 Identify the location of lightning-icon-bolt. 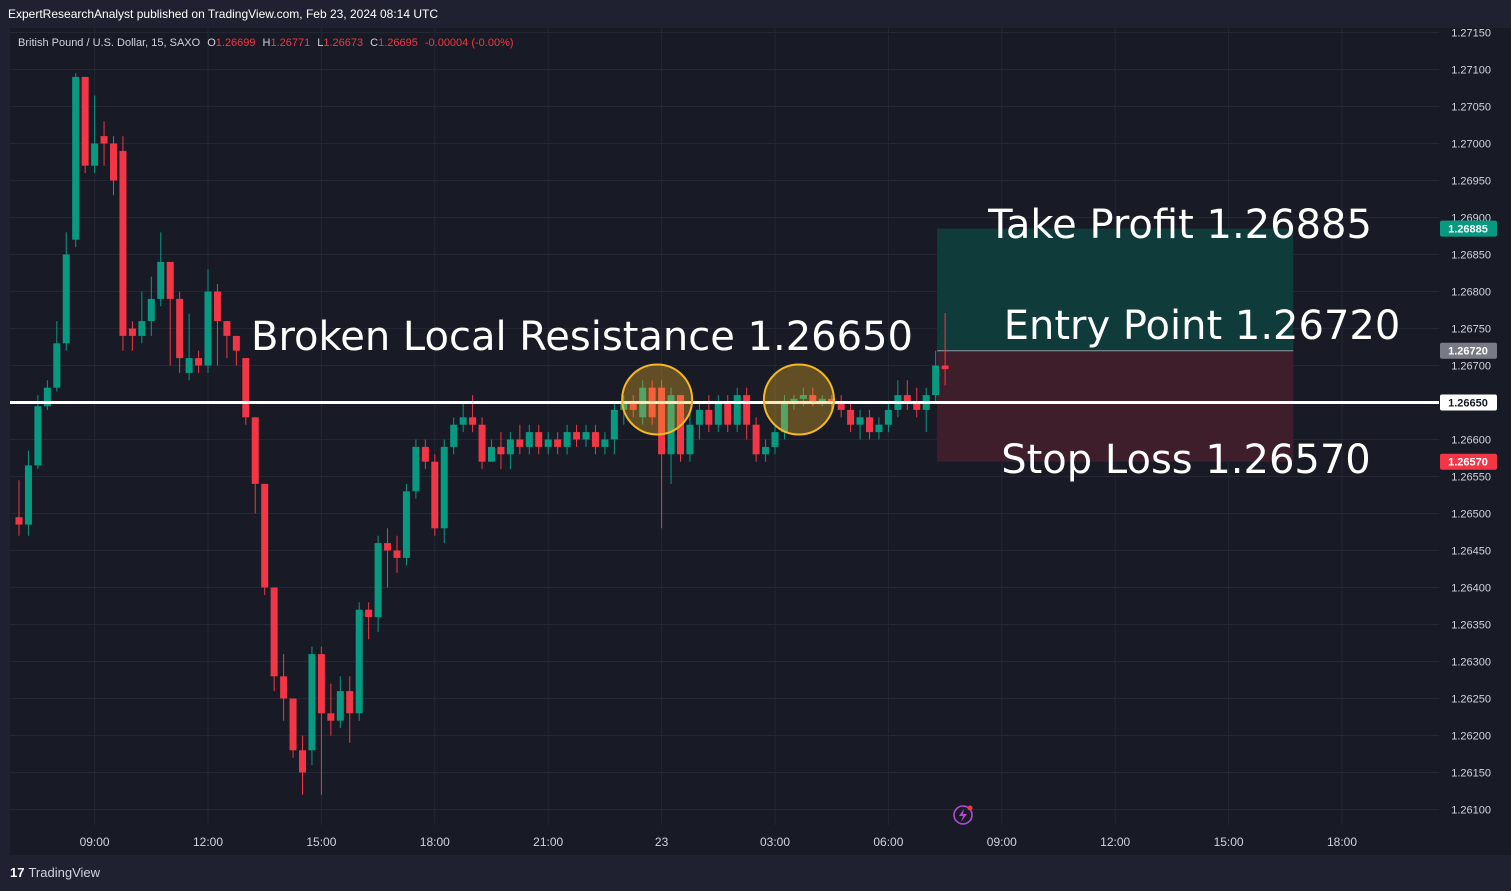
(963, 815).